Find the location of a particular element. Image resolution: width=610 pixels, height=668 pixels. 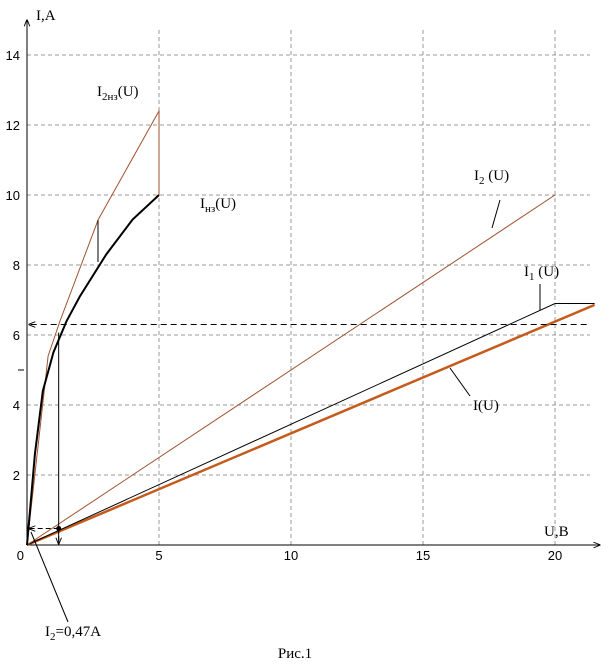

series-label: I2нз(U) is located at coordinates (118, 93).